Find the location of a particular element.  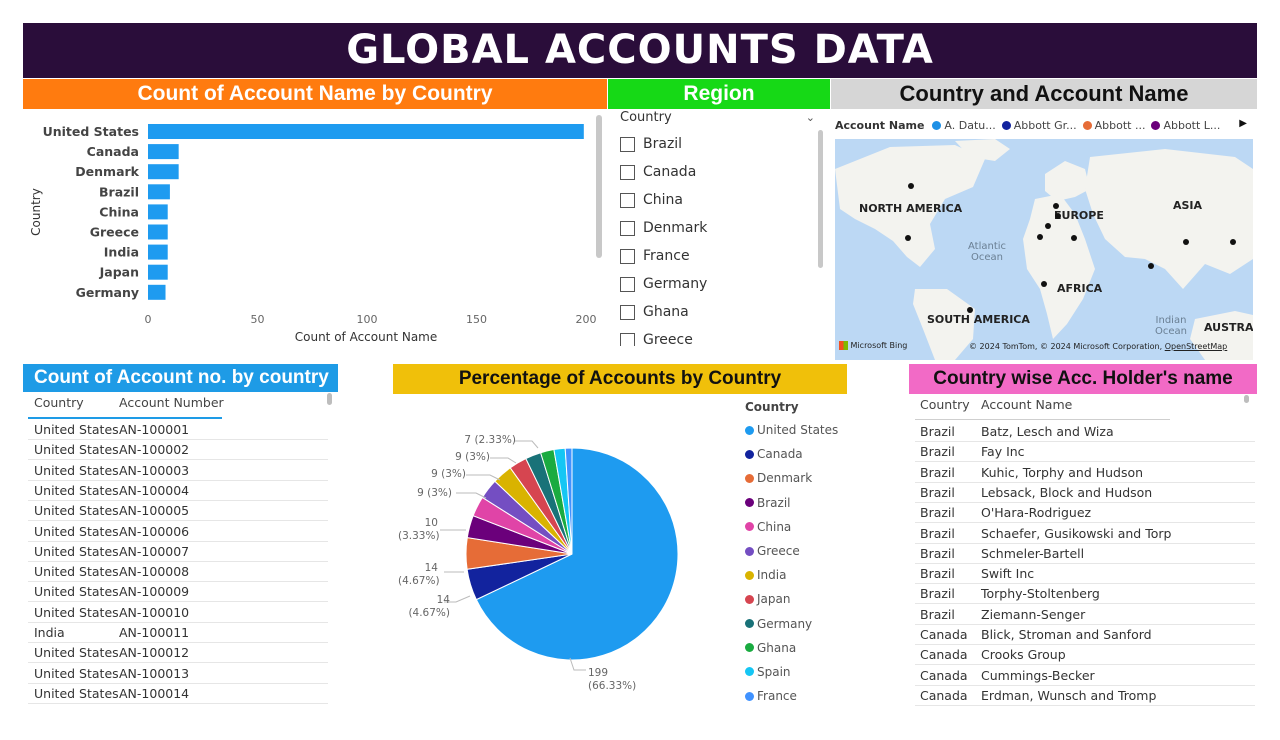

table-row: Brazil Fay Inc is located at coordinates (1085, 452).